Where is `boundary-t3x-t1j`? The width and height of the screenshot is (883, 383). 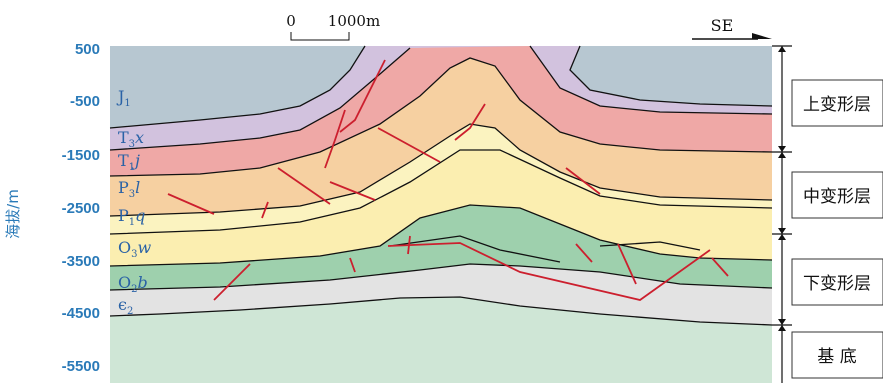 boundary-t3x-t1j is located at coordinates (260, 99).